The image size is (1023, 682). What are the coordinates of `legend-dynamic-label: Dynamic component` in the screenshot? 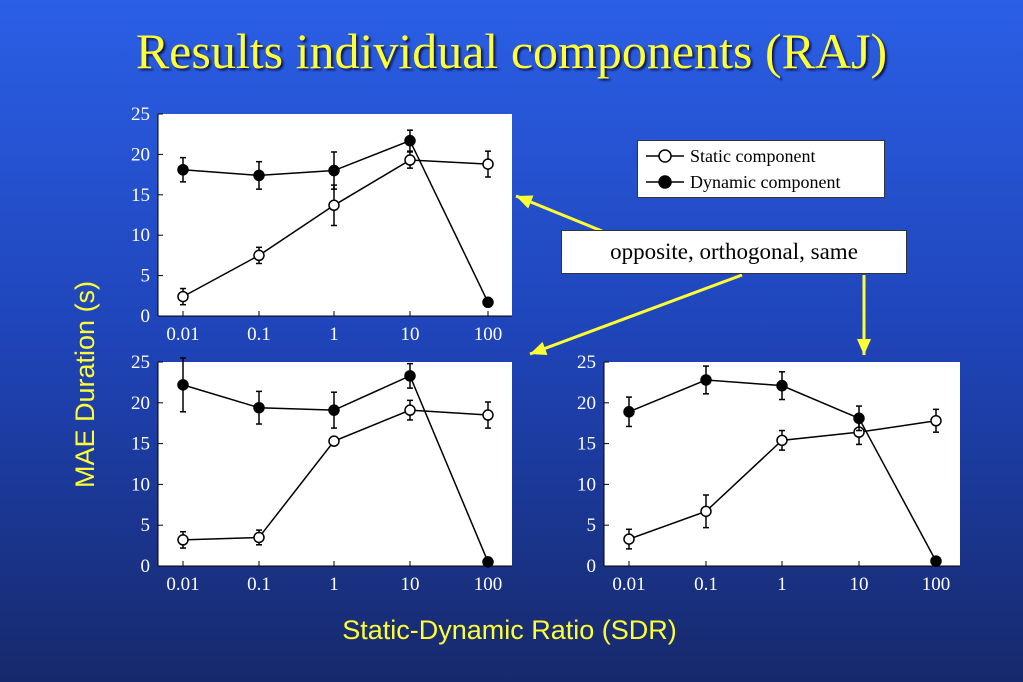 It's located at (765, 181).